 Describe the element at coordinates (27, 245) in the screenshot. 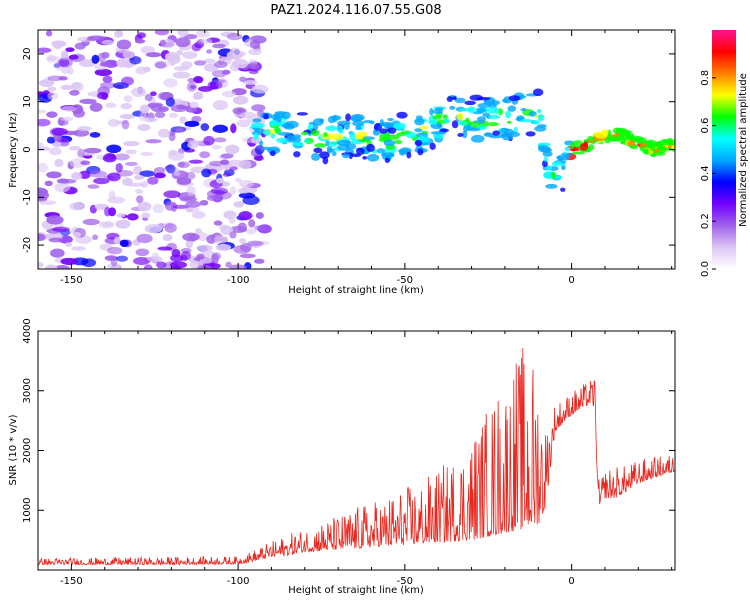

I see `spec-ytick-label-0: -20` at that location.